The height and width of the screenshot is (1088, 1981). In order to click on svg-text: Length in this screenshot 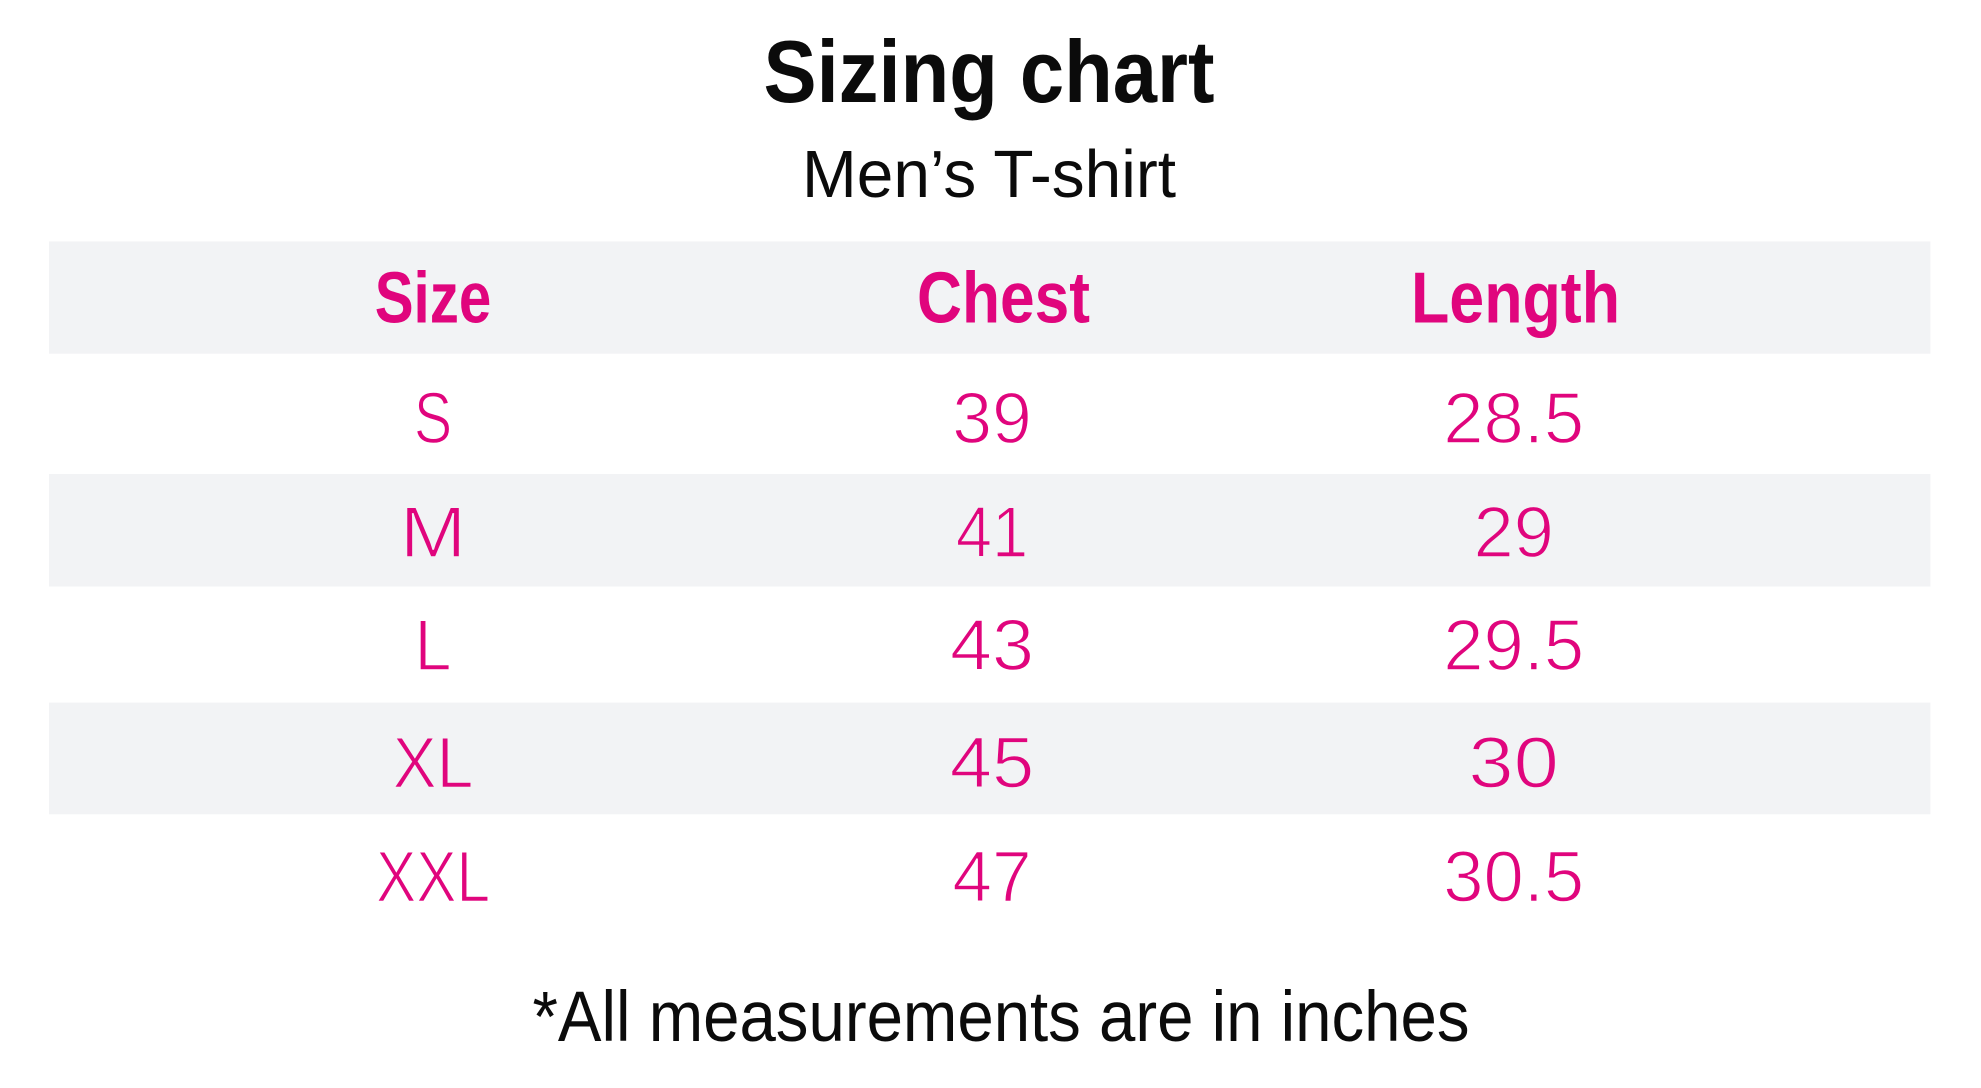, I will do `click(1515, 298)`.